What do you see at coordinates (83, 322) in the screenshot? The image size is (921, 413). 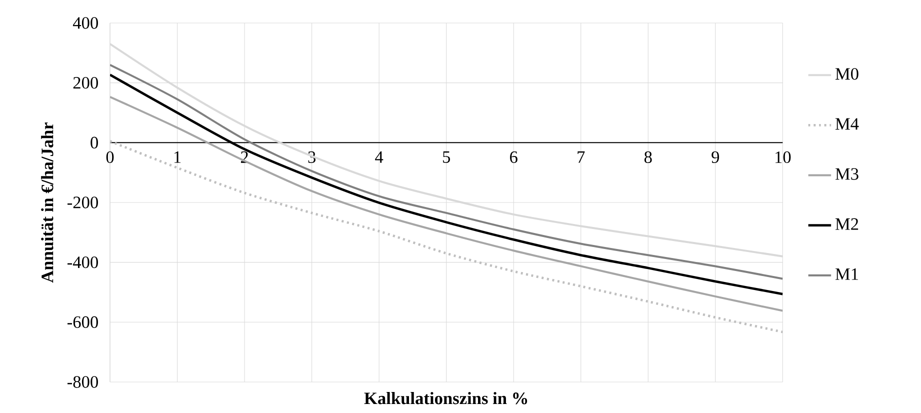 I see `y-tick-label: -600` at bounding box center [83, 322].